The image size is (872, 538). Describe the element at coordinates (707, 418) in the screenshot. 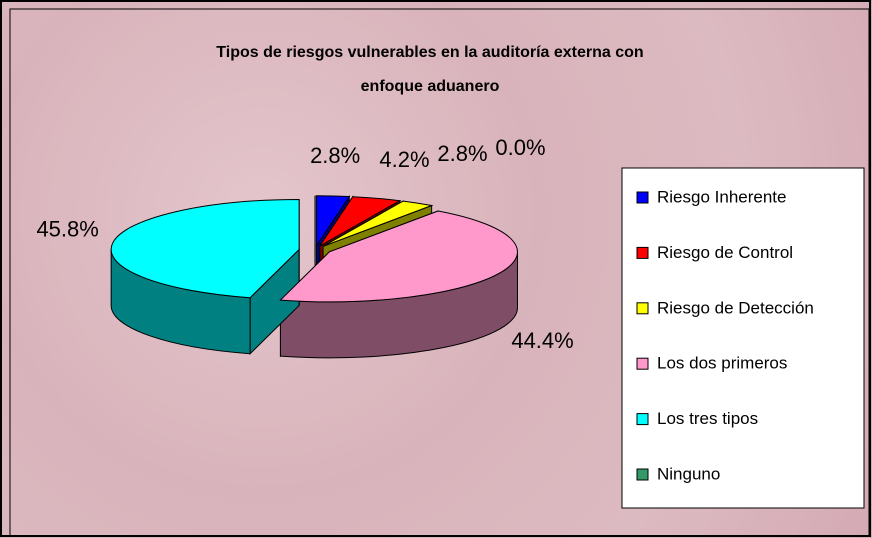

I see `legend-label: Los tres tipos` at that location.